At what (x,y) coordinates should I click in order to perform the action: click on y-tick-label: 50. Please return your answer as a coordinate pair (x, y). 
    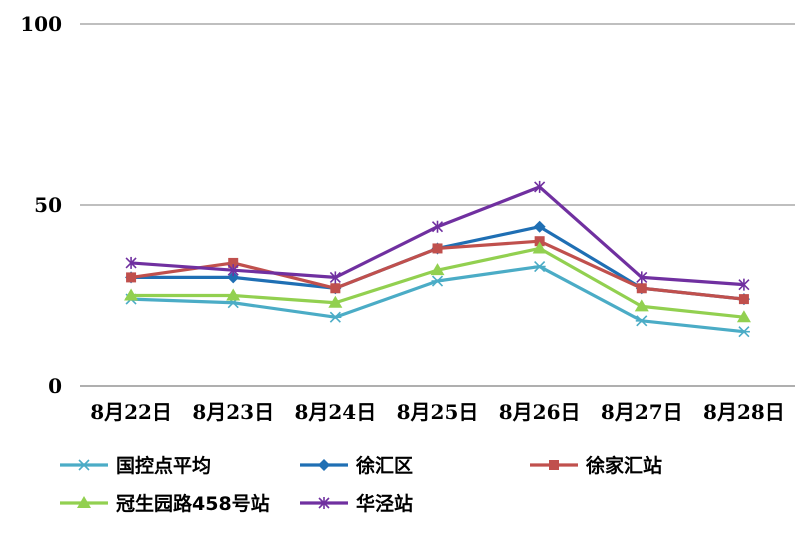
    Looking at the image, I should click on (48, 205).